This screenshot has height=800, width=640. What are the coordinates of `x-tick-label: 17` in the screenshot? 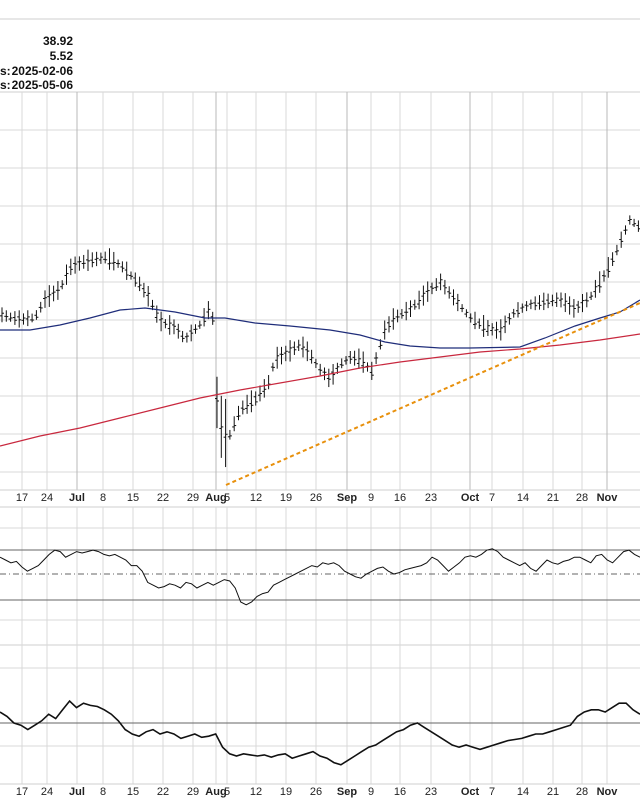 It's located at (22, 498).